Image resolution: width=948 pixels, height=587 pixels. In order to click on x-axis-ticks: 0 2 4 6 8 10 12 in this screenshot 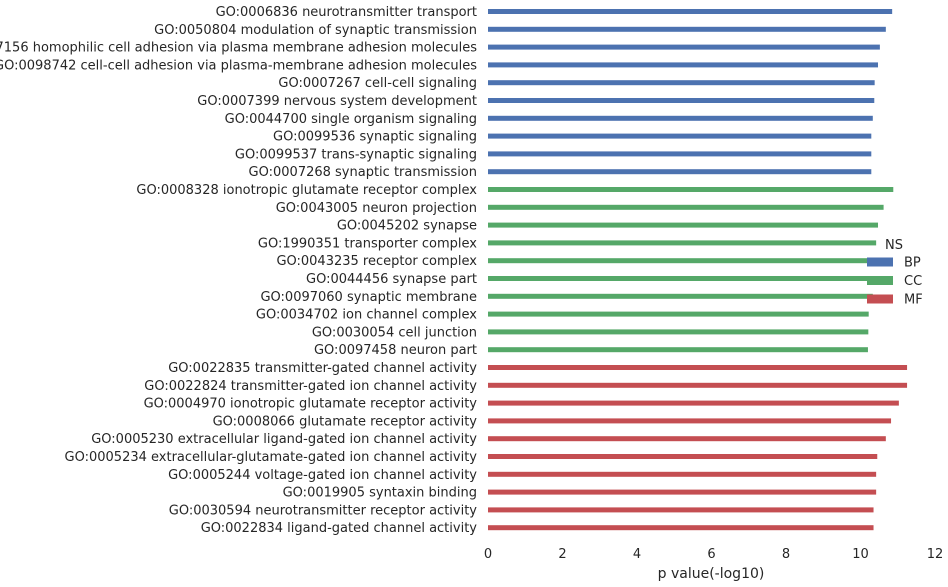, I will do `click(713, 554)`.